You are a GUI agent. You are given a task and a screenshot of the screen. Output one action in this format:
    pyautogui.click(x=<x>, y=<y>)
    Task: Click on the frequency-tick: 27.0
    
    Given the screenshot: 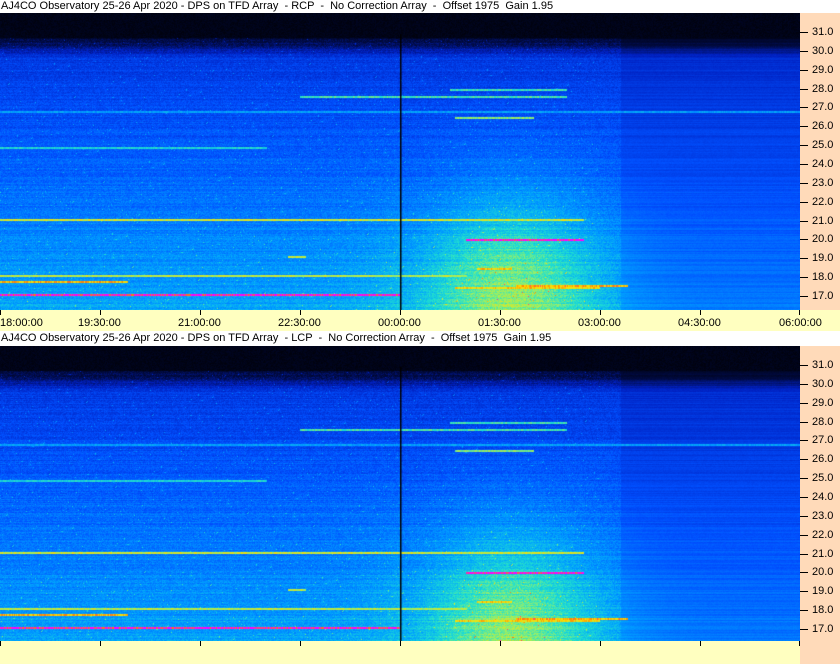 What is the action you would take?
    pyautogui.click(x=820, y=440)
    